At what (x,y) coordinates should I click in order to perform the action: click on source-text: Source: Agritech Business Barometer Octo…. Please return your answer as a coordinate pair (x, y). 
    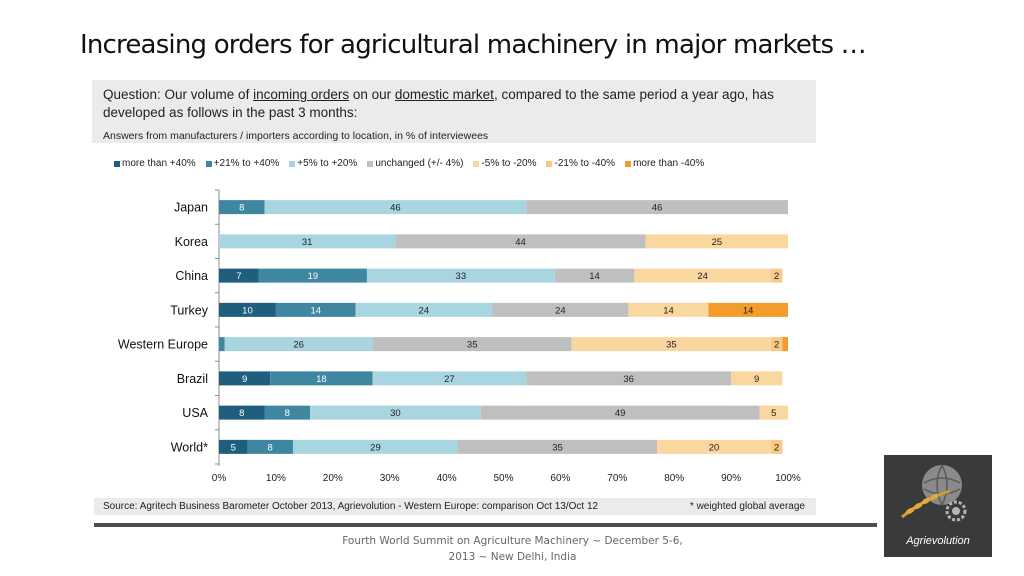
    Looking at the image, I should click on (351, 506).